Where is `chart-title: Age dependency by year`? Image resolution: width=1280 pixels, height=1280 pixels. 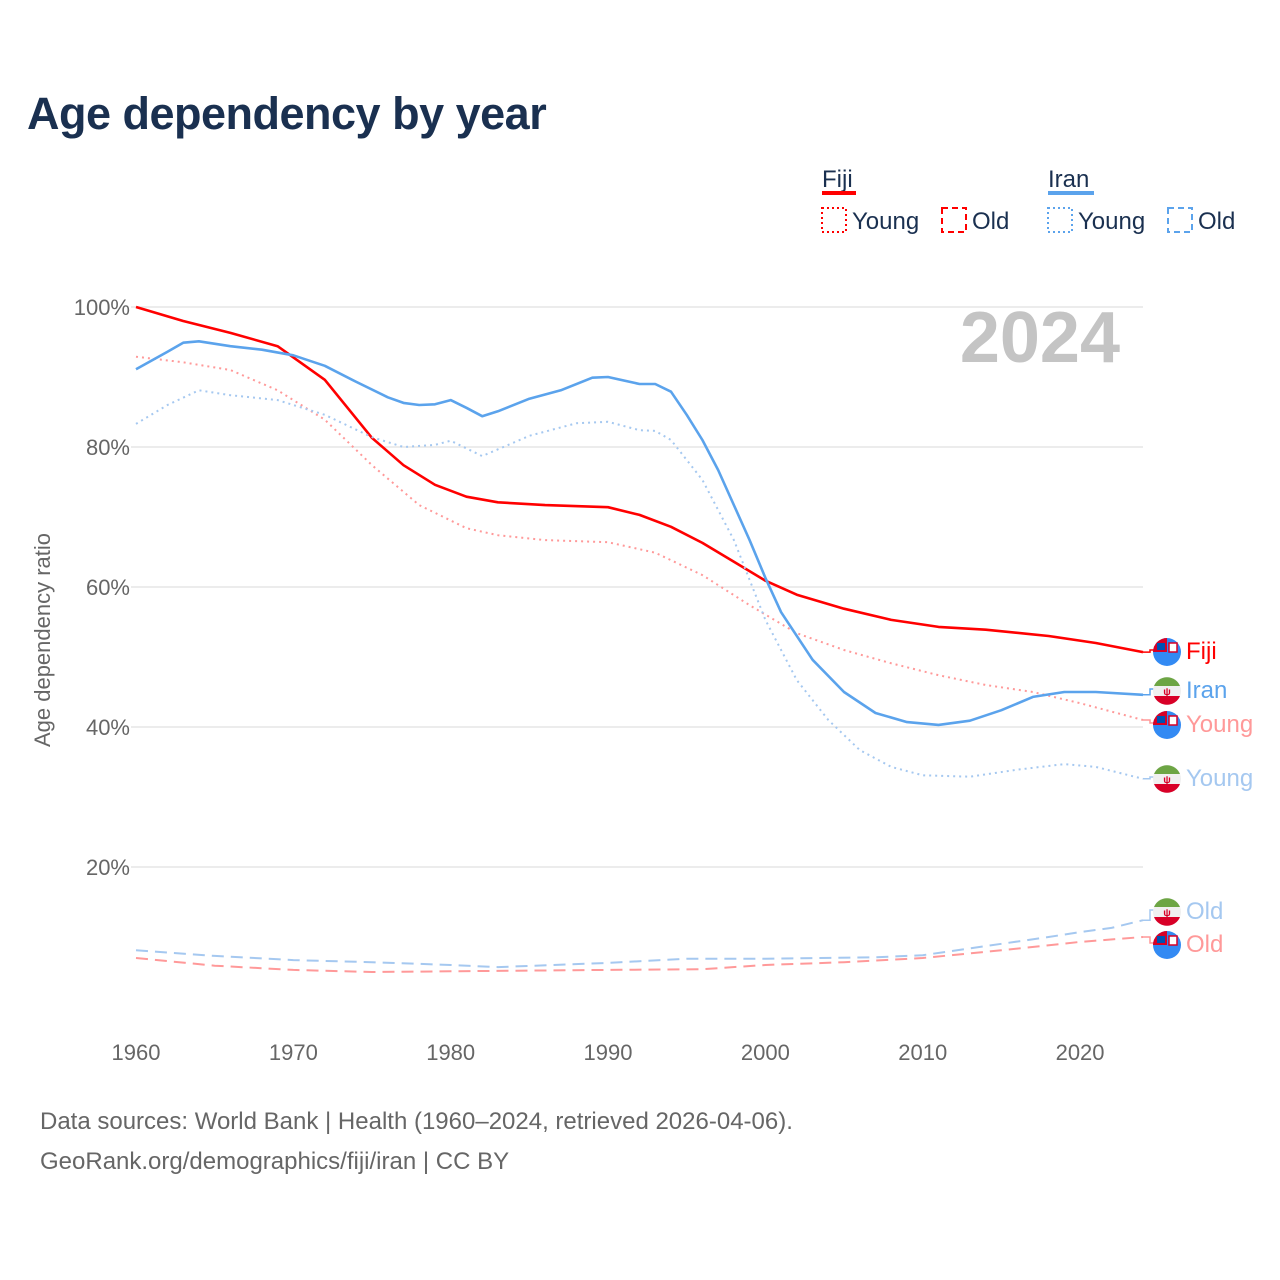 chart-title: Age dependency by year is located at coordinates (287, 113).